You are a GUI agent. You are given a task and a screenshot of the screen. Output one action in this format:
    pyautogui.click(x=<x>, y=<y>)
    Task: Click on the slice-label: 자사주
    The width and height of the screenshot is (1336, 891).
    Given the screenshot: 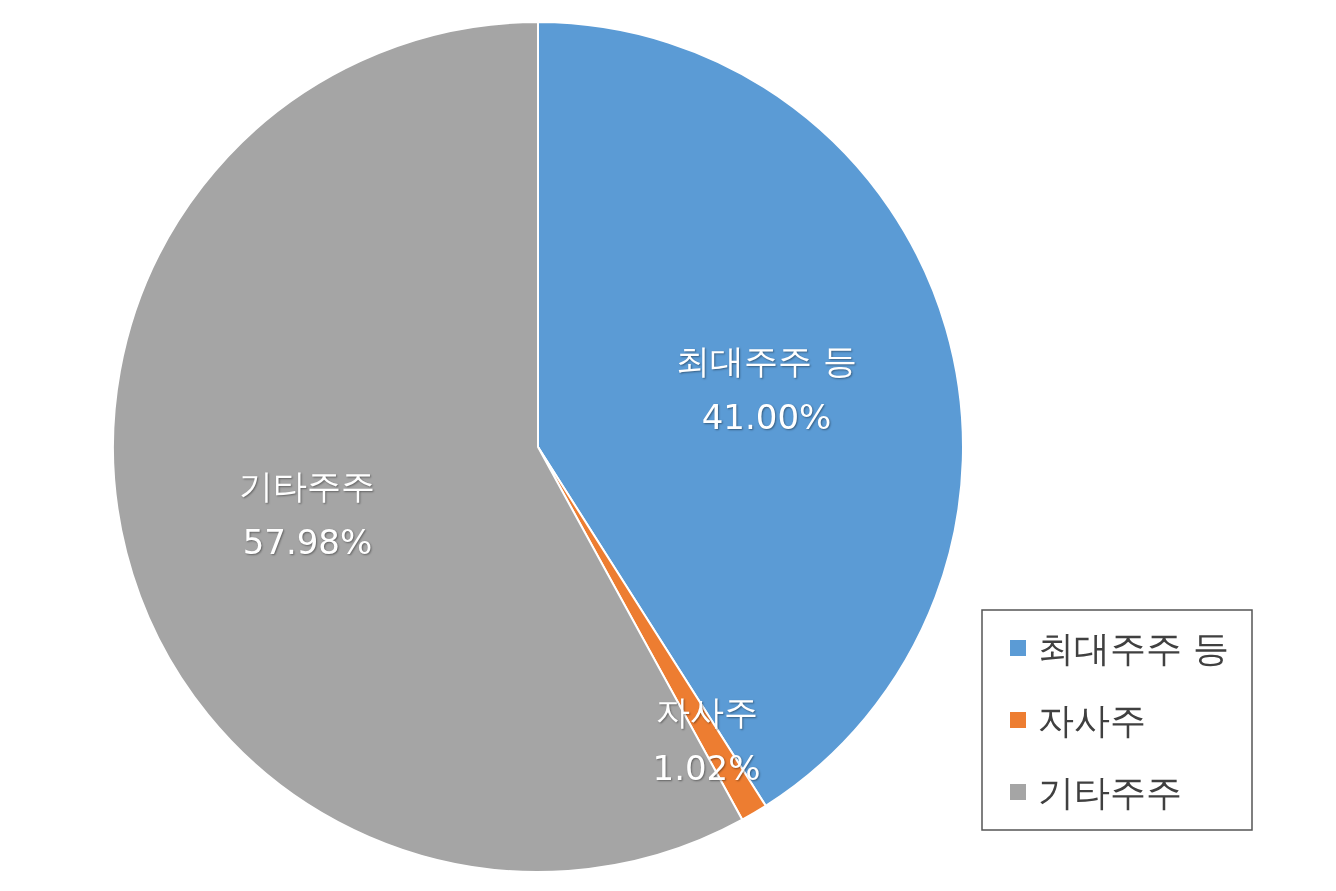 What is the action you would take?
    pyautogui.click(x=706, y=712)
    